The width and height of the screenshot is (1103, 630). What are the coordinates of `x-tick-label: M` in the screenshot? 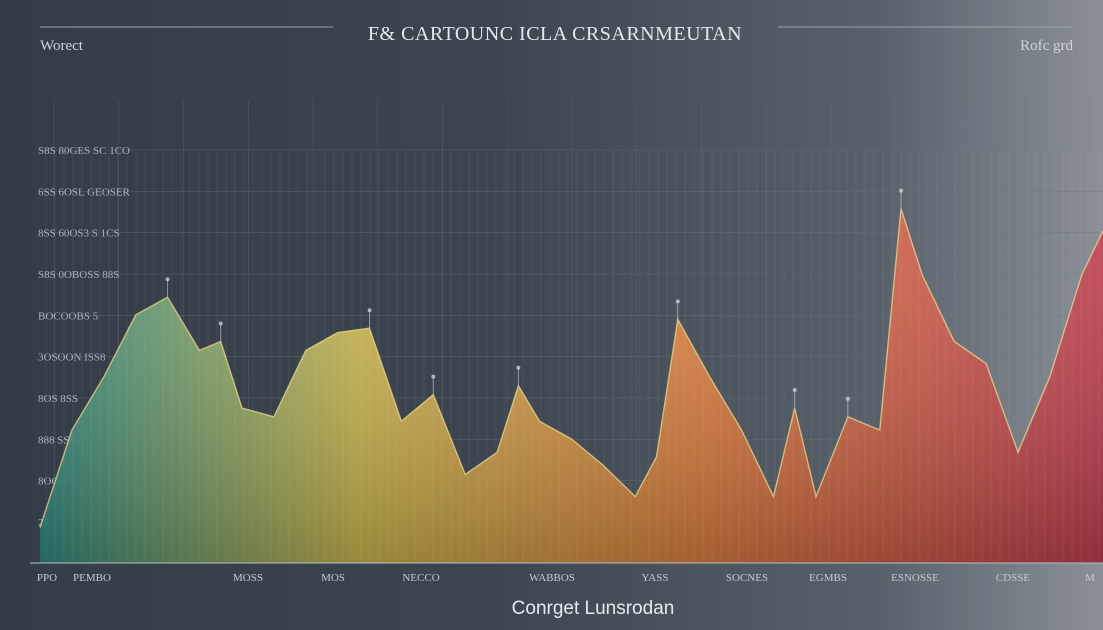 It's located at (1090, 578).